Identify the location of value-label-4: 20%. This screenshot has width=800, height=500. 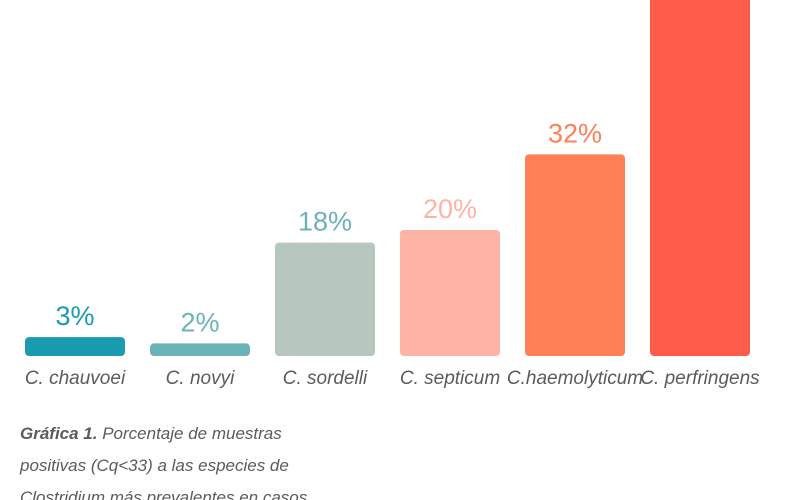
(450, 209).